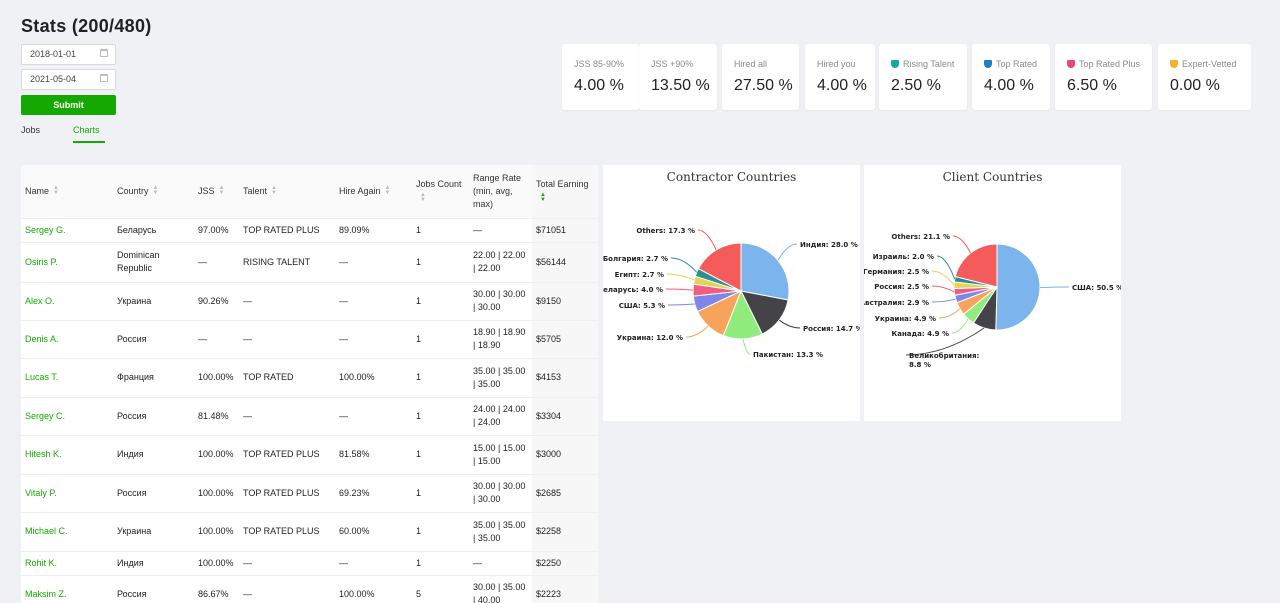 This screenshot has height=603, width=1280. I want to click on contractor-name-link: Hitesh K., so click(67, 455).